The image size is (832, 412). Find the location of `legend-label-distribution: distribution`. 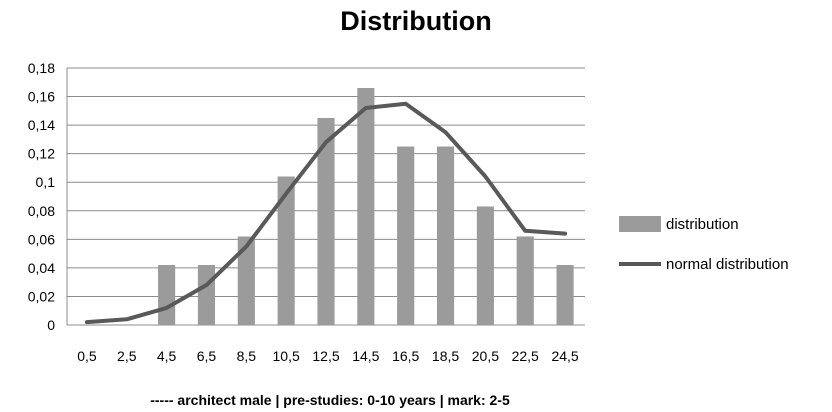

legend-label-distribution: distribution is located at coordinates (702, 224).